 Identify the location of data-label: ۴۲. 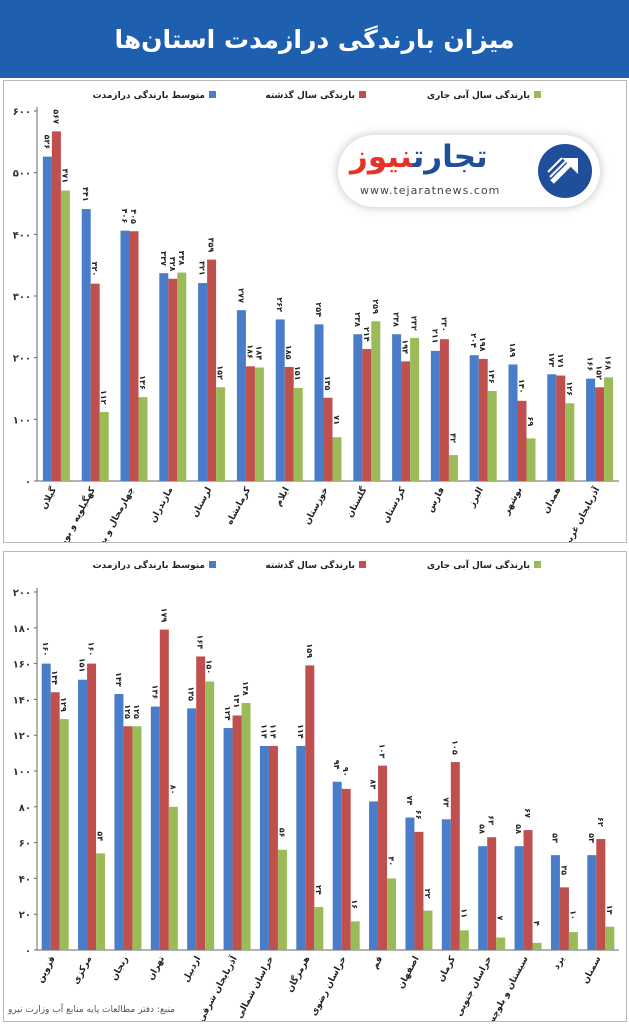
(452, 438).